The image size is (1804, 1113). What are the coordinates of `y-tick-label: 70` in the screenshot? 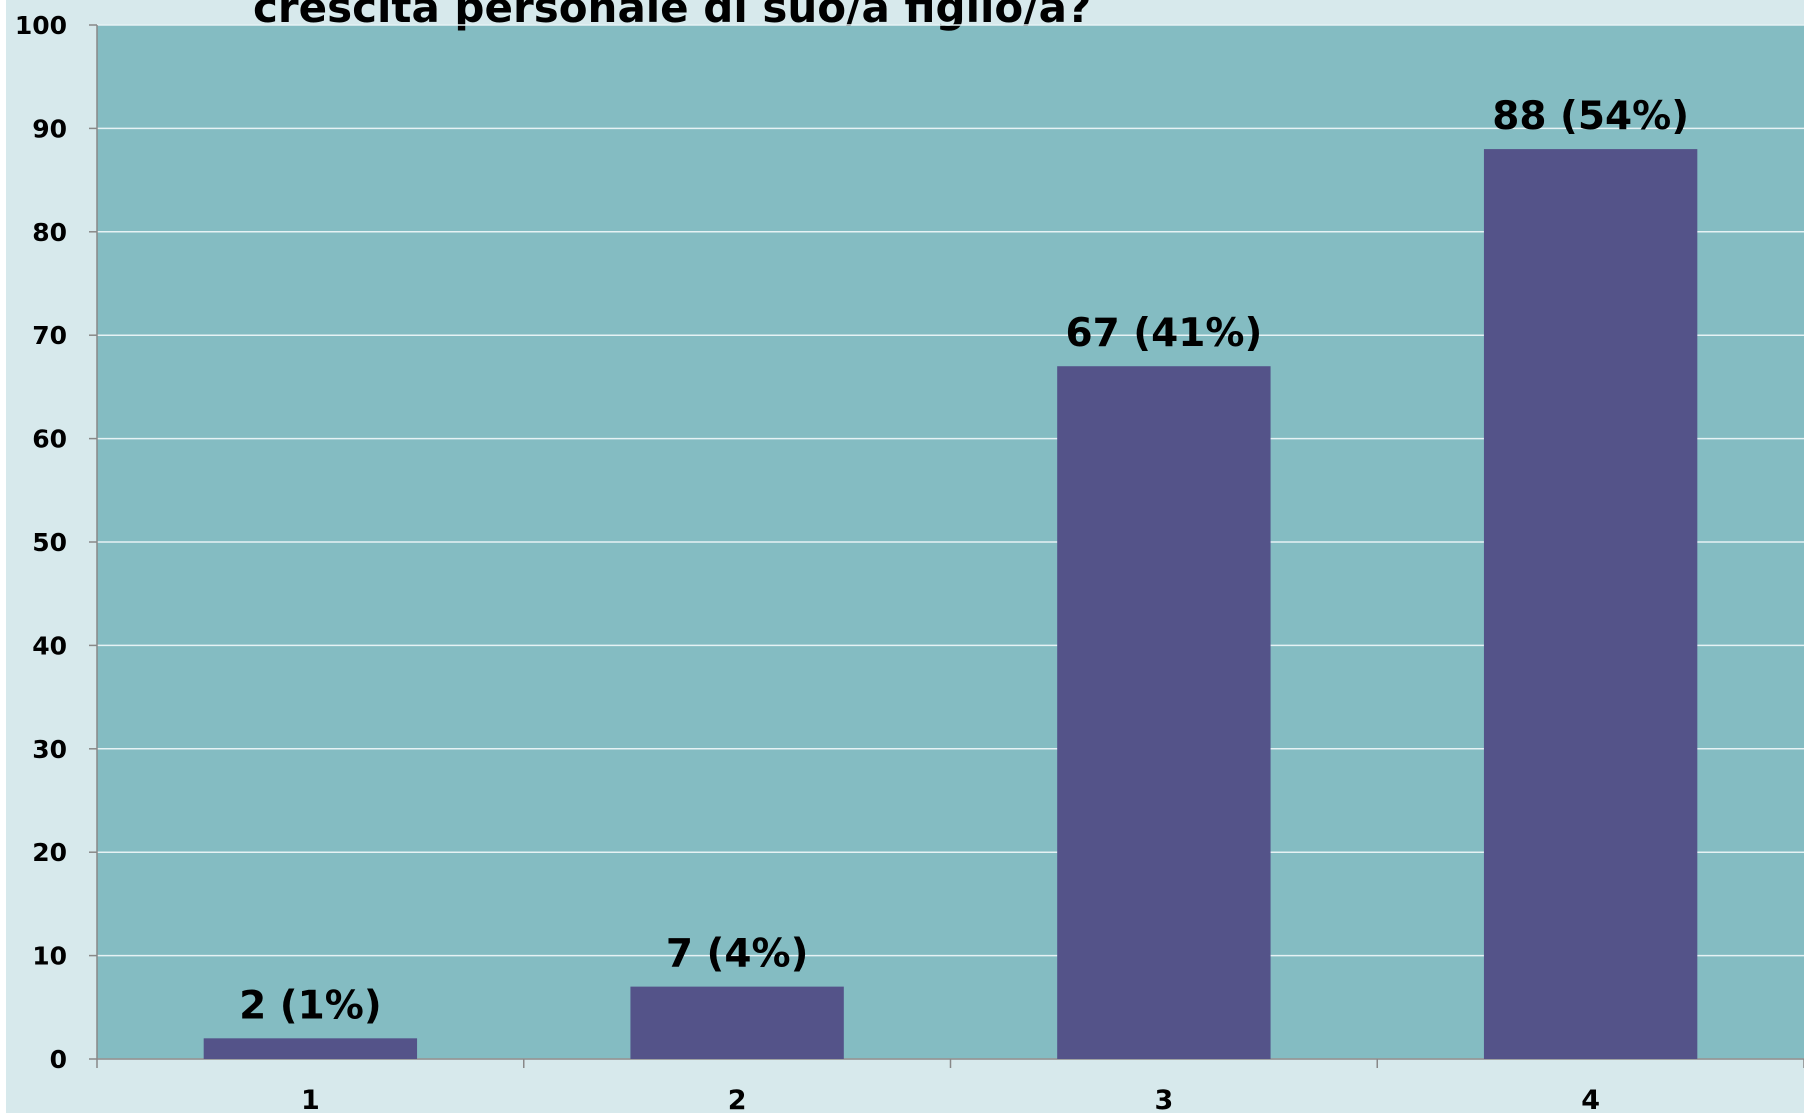 It's located at (49, 335).